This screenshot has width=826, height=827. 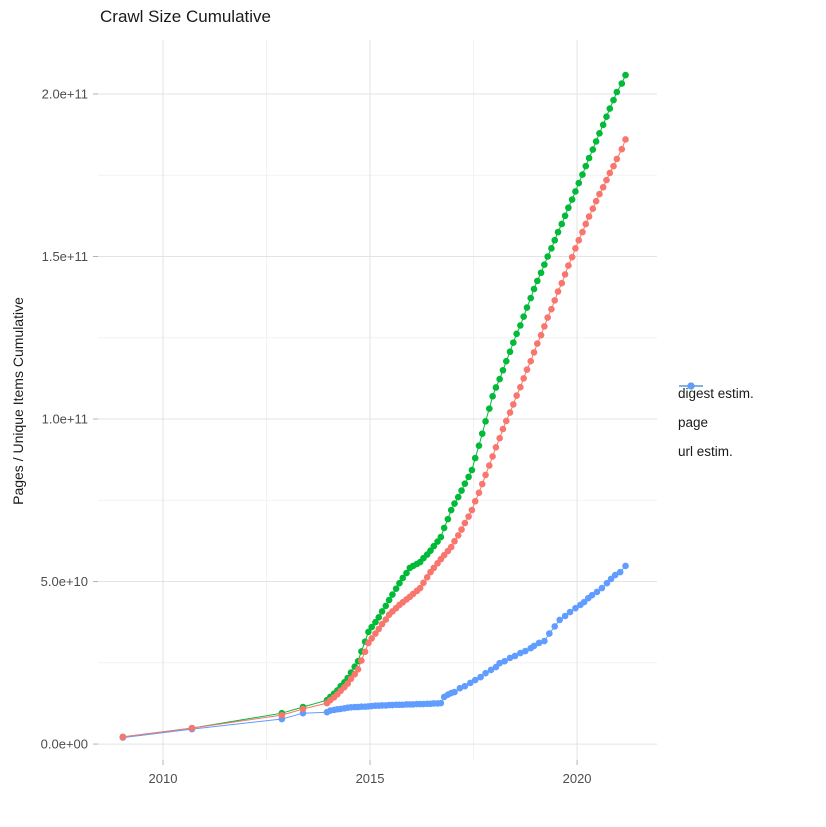 What do you see at coordinates (716, 393) in the screenshot?
I see `legend-label: digest estim.` at bounding box center [716, 393].